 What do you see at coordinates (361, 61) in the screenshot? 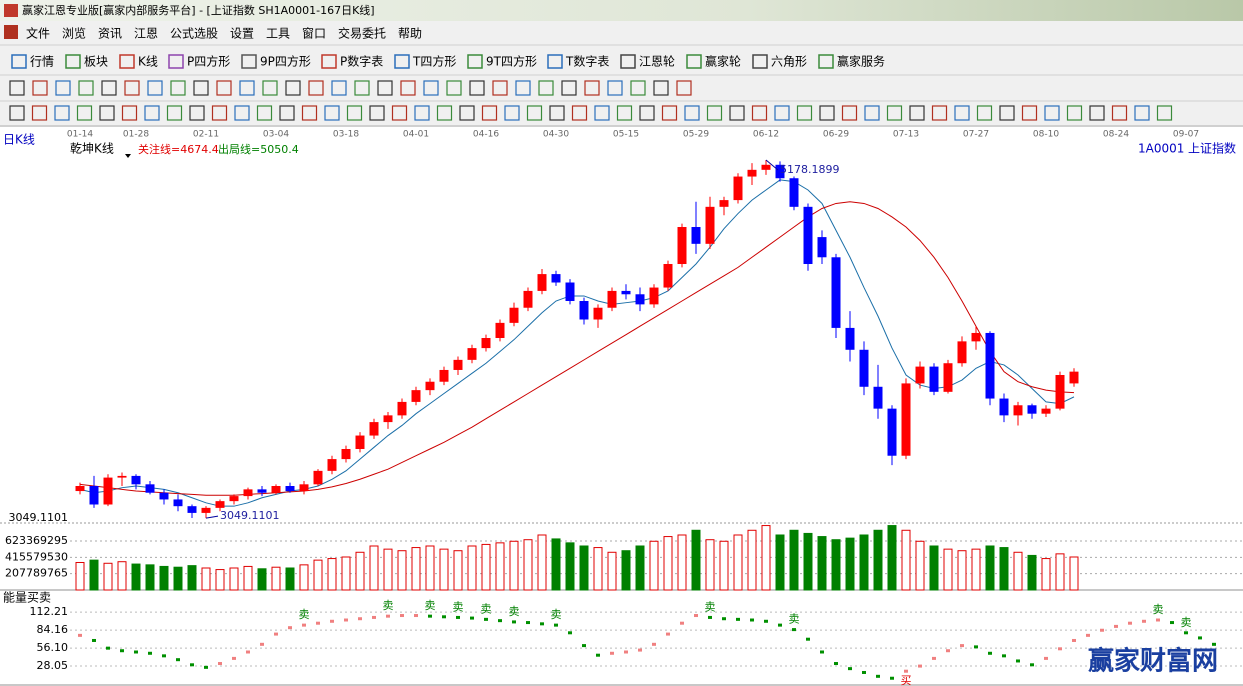
I see `toolbar-button: P数字表` at bounding box center [361, 61].